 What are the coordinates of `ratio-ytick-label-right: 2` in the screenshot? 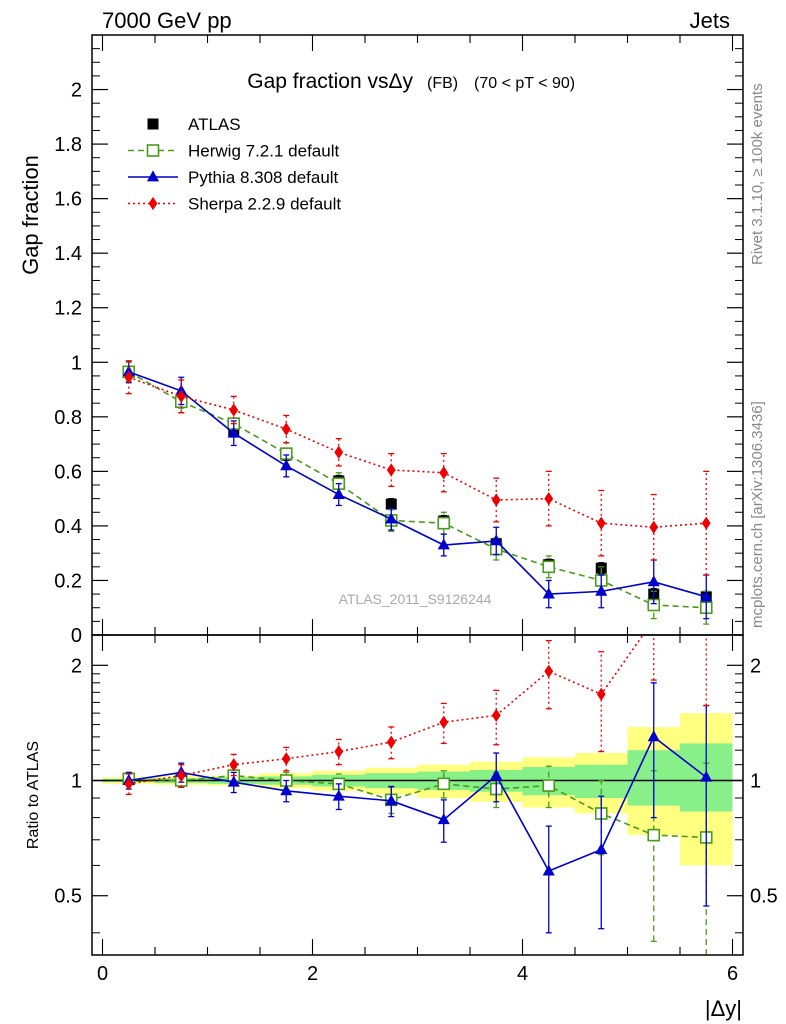 It's located at (755, 666).